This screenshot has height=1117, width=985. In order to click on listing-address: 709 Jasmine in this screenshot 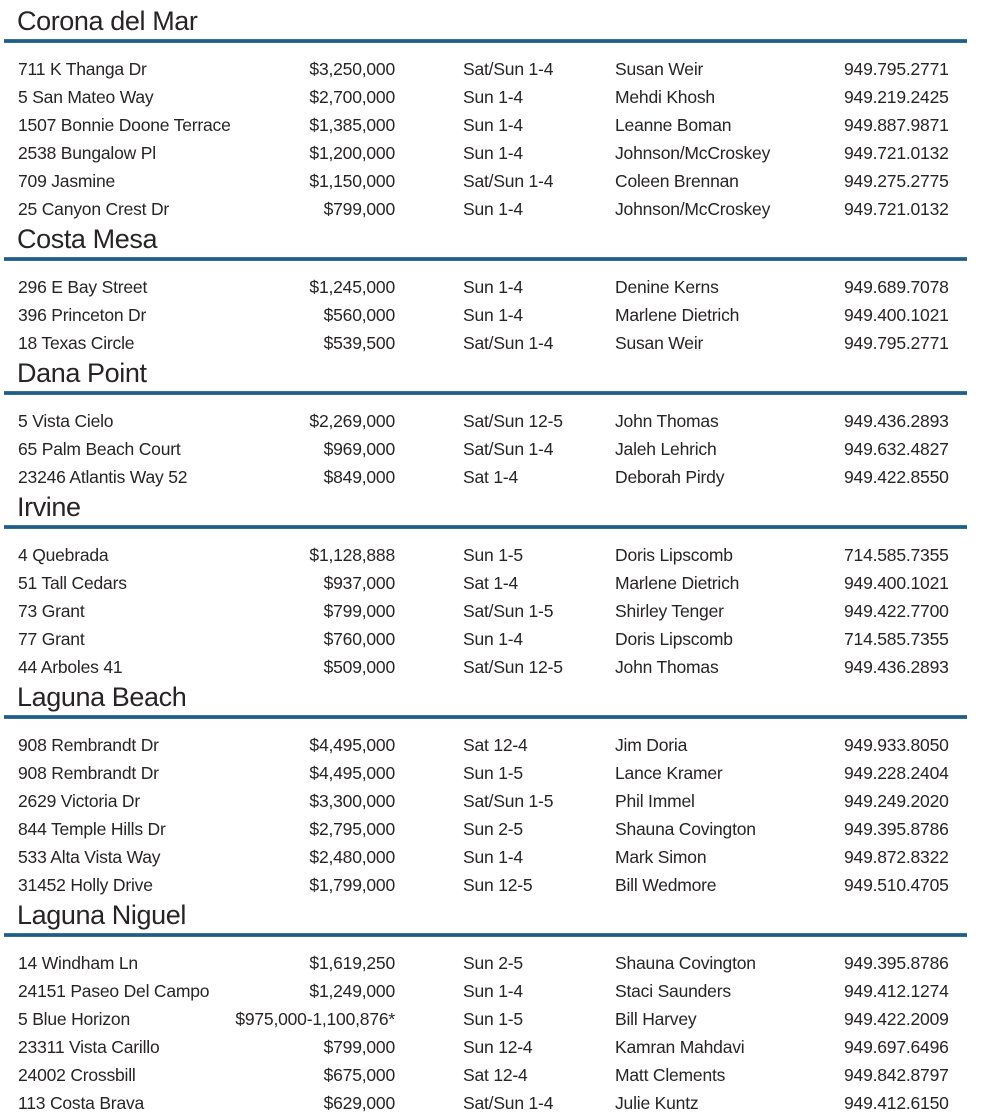, I will do `click(67, 181)`.